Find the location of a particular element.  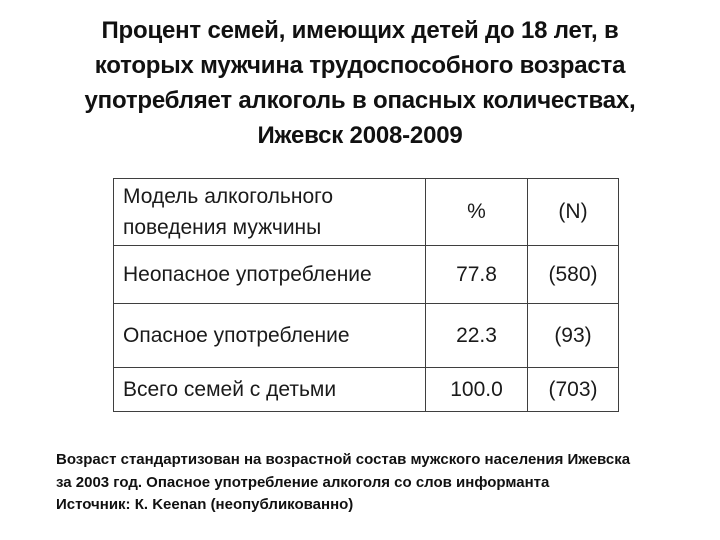

header-cell-model: Модель алкогольного поведения мужчины is located at coordinates (269, 212).